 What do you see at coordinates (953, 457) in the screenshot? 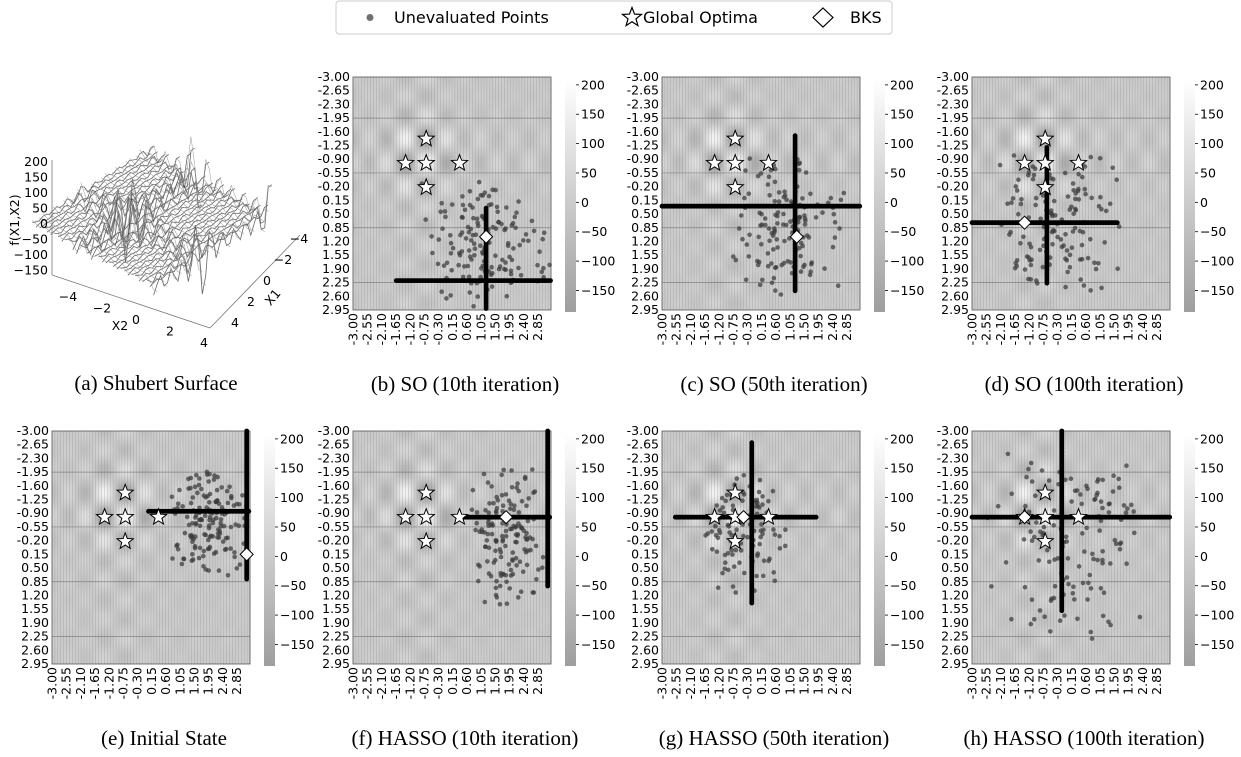
I see `y-tick-label: -2.30` at bounding box center [953, 457].